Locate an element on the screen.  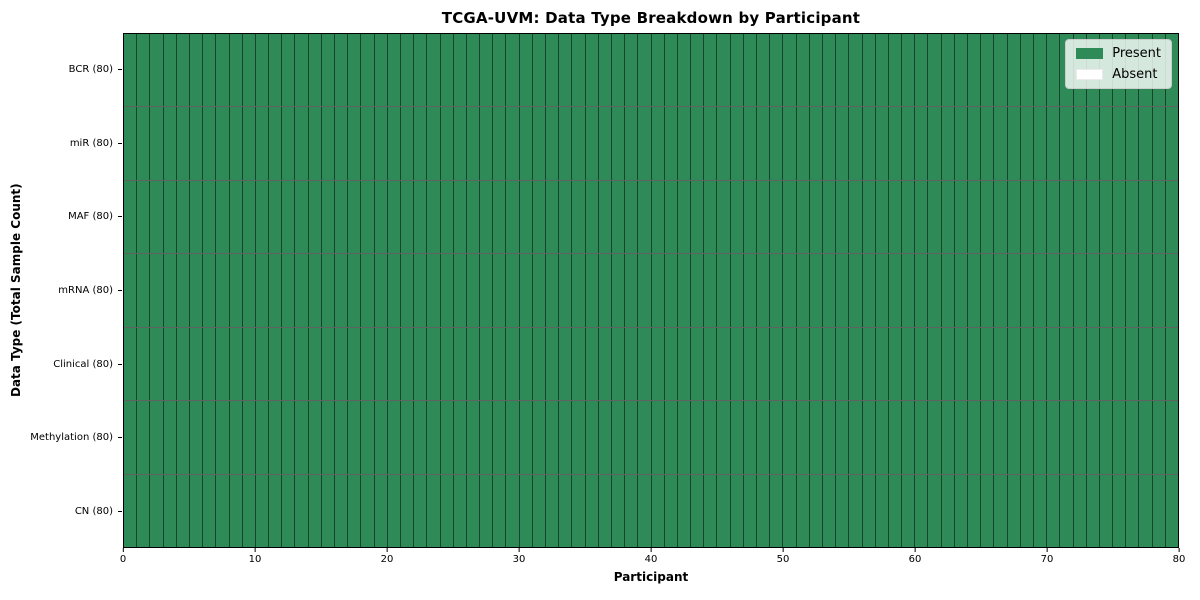
y-tick-label: Methylation (80) is located at coordinates (71, 438).